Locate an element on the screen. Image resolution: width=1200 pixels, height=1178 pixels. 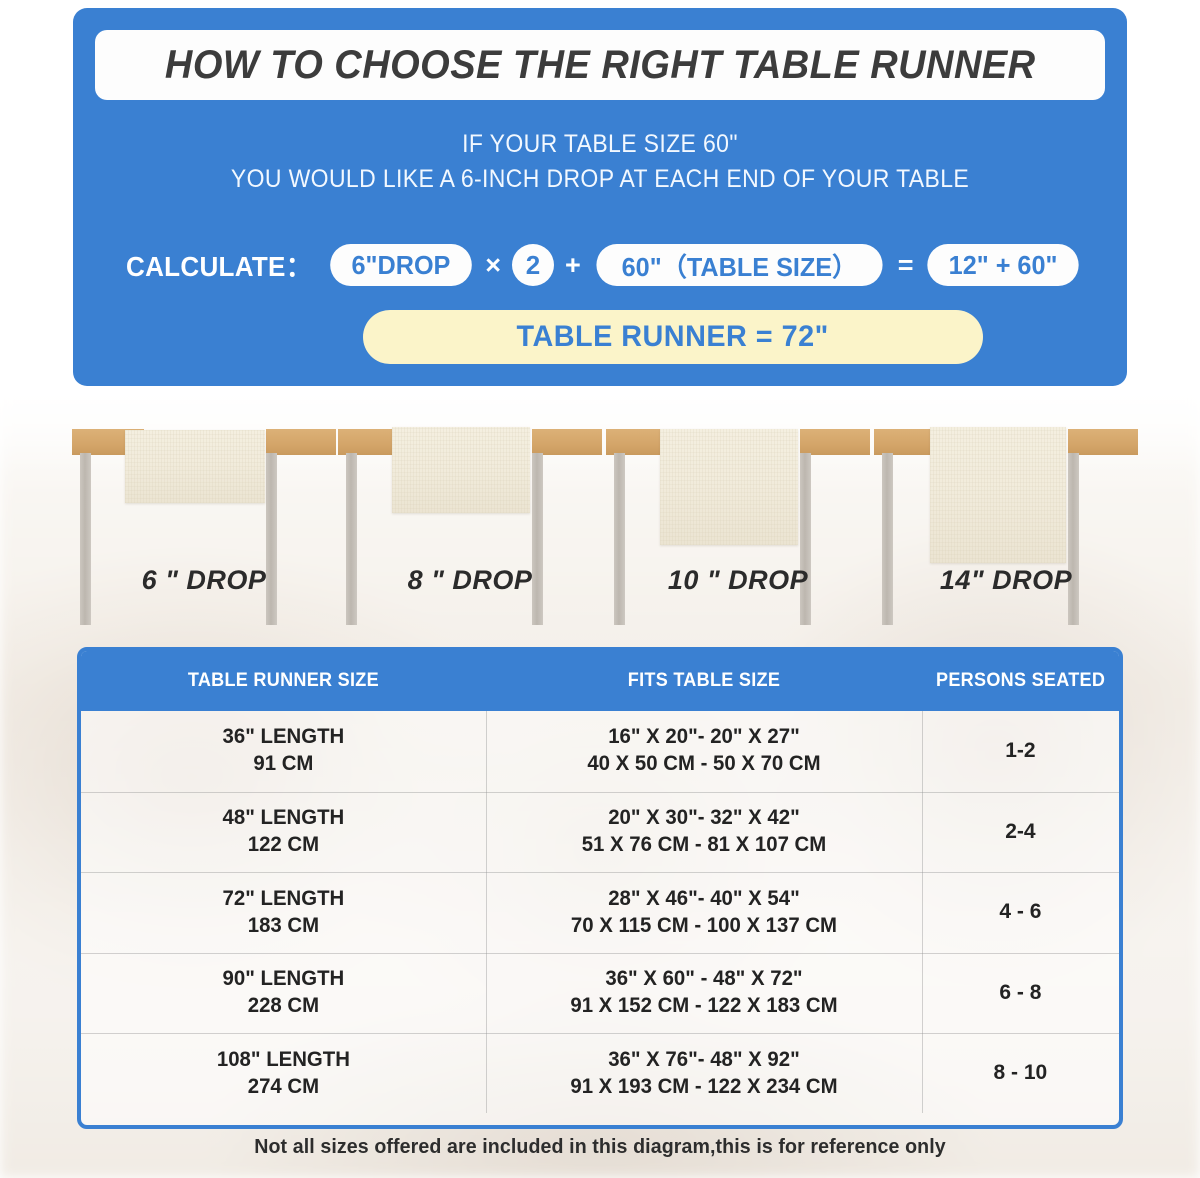
cell-persons-seated: 1-2 is located at coordinates (1020, 750).